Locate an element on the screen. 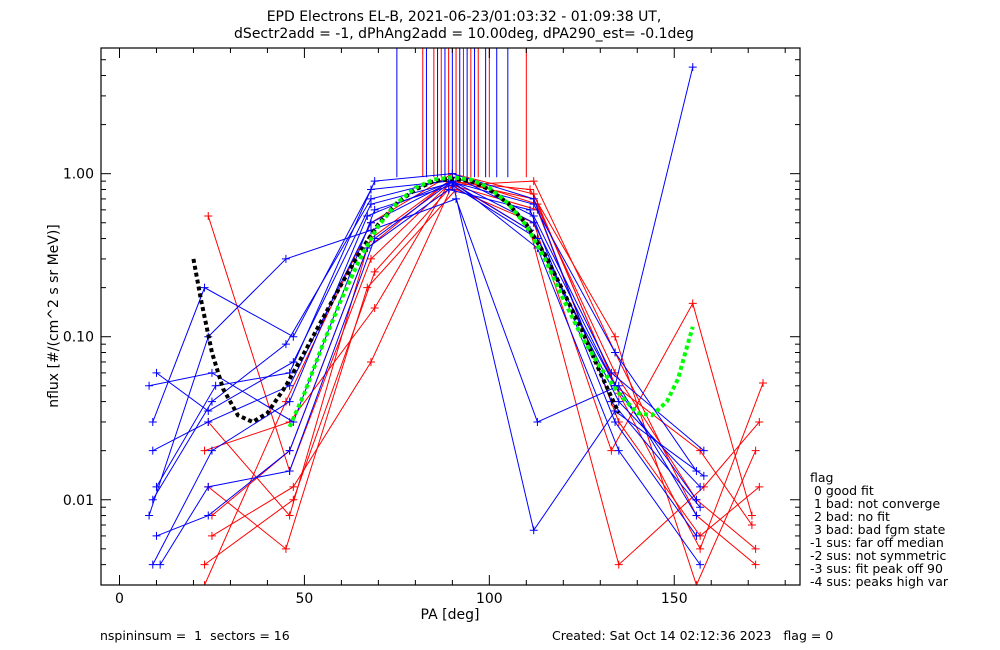 Image resolution: width=1000 pixels, height=650 pixels. x-tick-label: 50 is located at coordinates (304, 599).